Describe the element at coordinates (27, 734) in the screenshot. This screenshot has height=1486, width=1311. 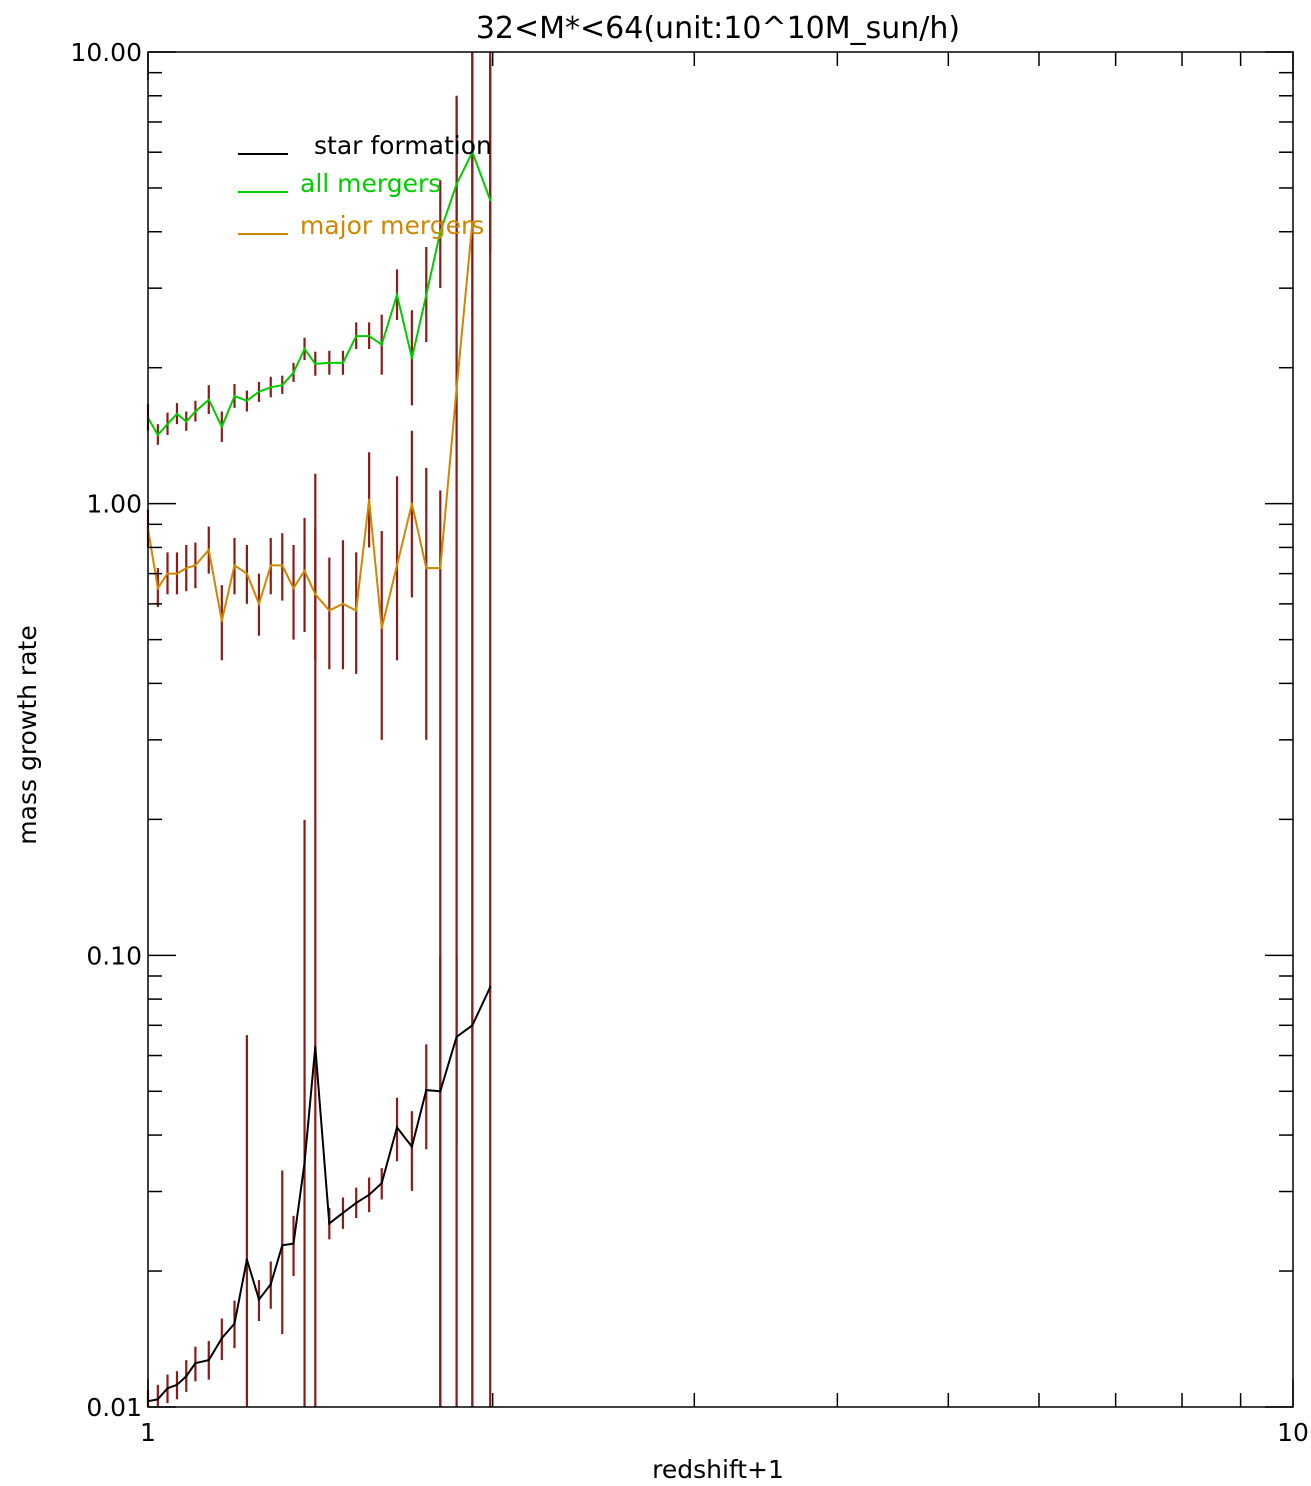
I see `y-axis-label: mass growth rate` at that location.